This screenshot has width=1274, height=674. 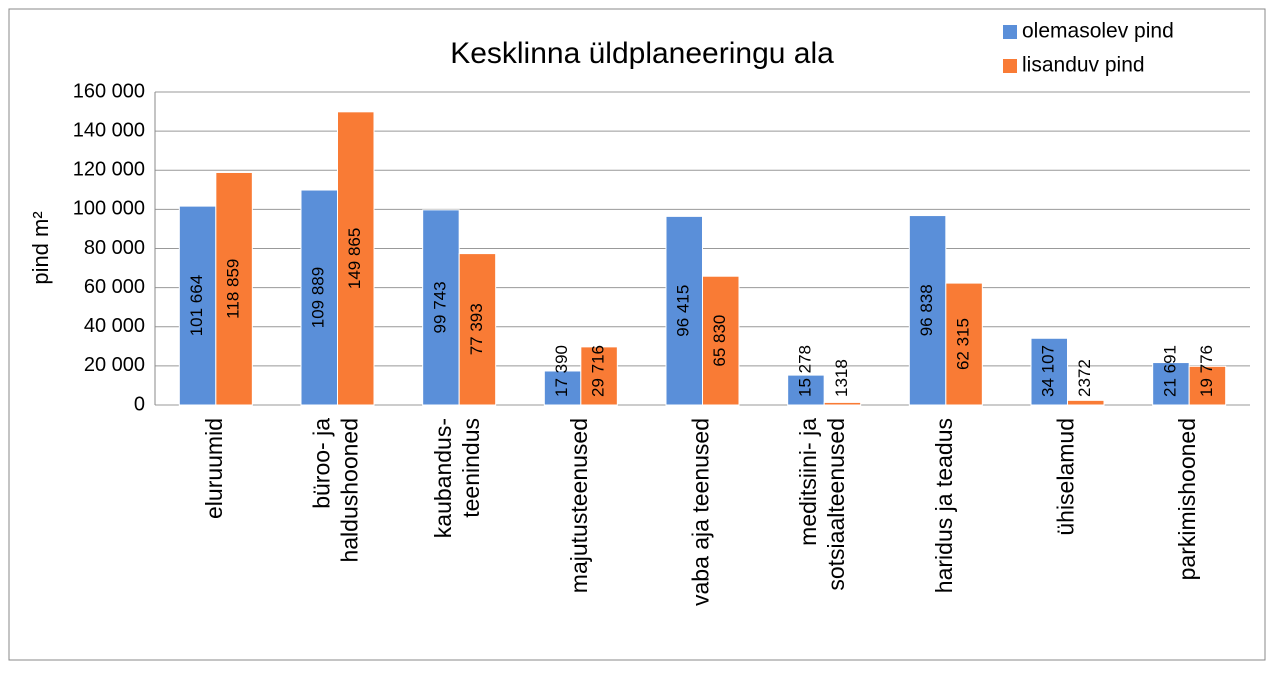 What do you see at coordinates (139, 404) in the screenshot?
I see `y-tick-label: 0` at bounding box center [139, 404].